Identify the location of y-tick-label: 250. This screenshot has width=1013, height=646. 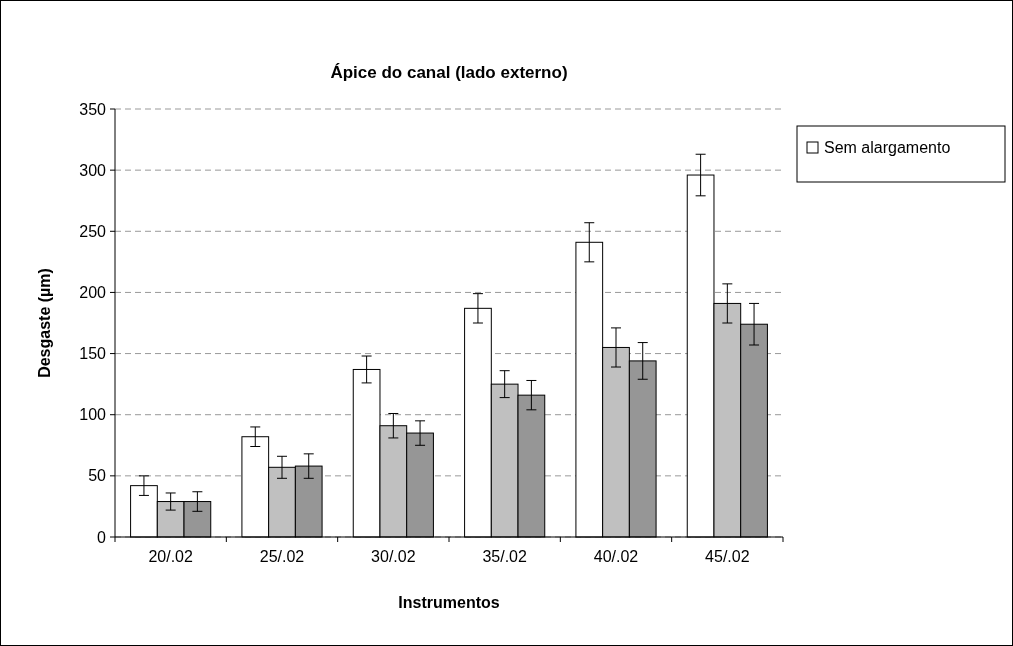
(93, 231).